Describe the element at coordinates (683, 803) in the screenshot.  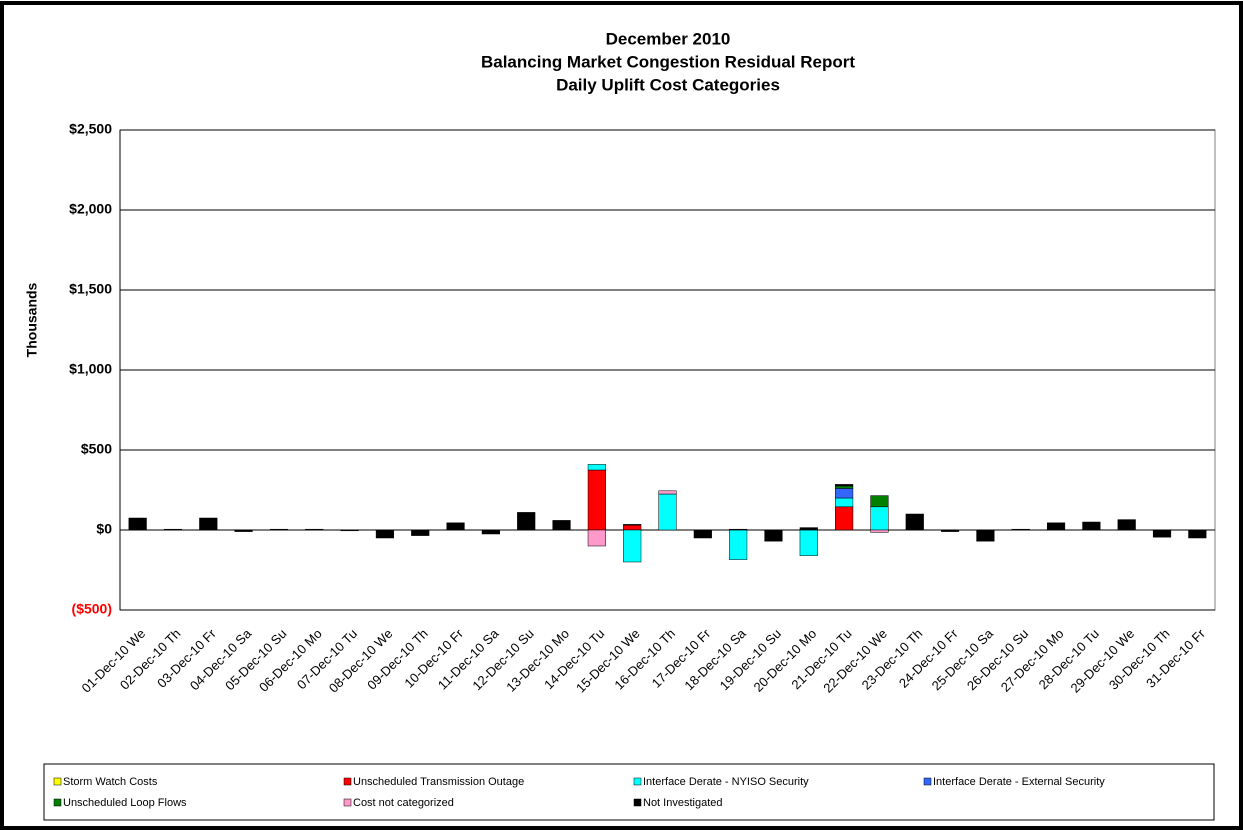
I see `legend-label: Not Investigated` at that location.